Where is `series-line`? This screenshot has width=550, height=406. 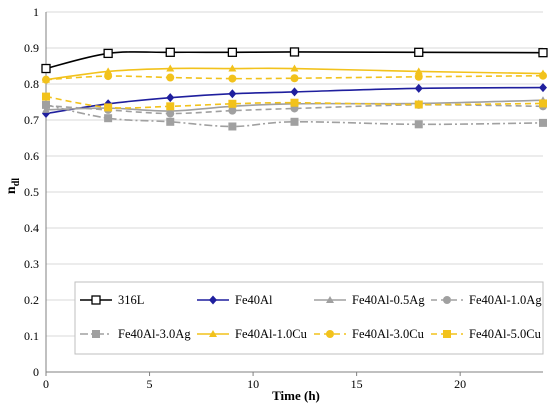
series-line is located at coordinates (294, 74).